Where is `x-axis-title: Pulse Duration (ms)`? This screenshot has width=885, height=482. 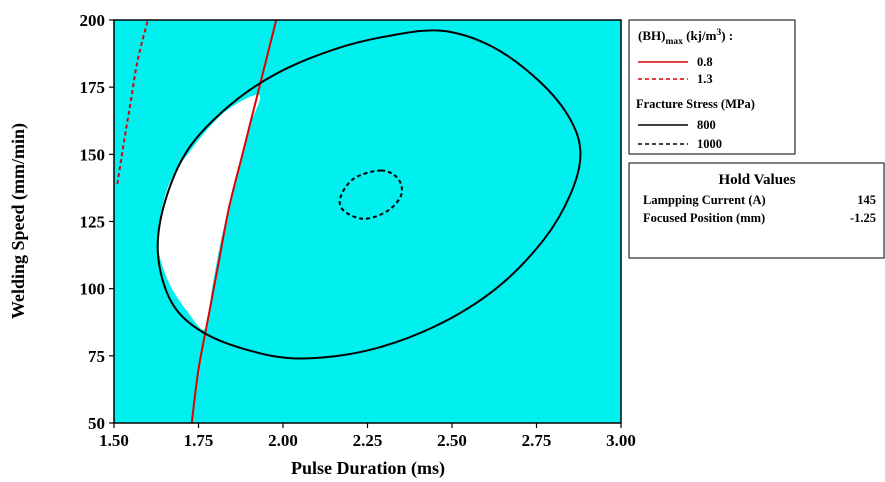
x-axis-title: Pulse Duration (ms) is located at coordinates (368, 468).